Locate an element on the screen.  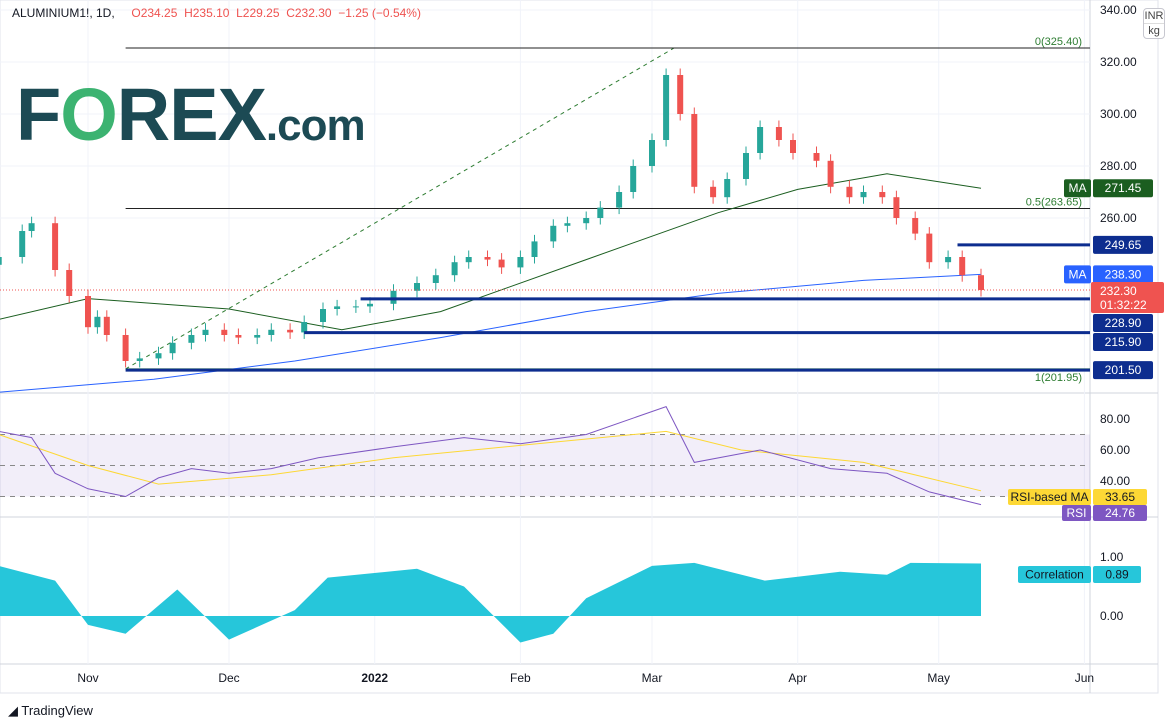
rsi-ma-label-badge-text: RSI-based MA is located at coordinates (1049, 497).